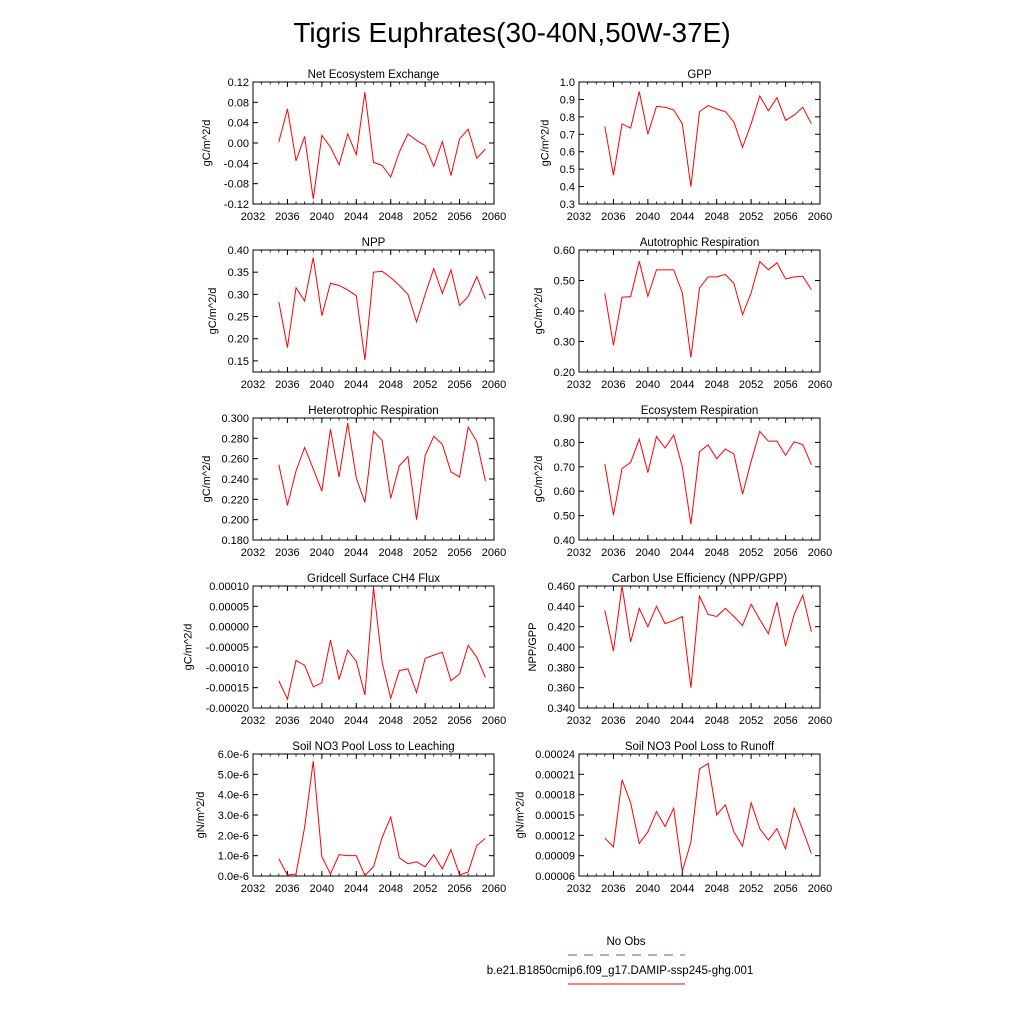 The height and width of the screenshot is (1024, 1024). Describe the element at coordinates (238, 295) in the screenshot. I see `y-tick-label: 0.30` at that location.